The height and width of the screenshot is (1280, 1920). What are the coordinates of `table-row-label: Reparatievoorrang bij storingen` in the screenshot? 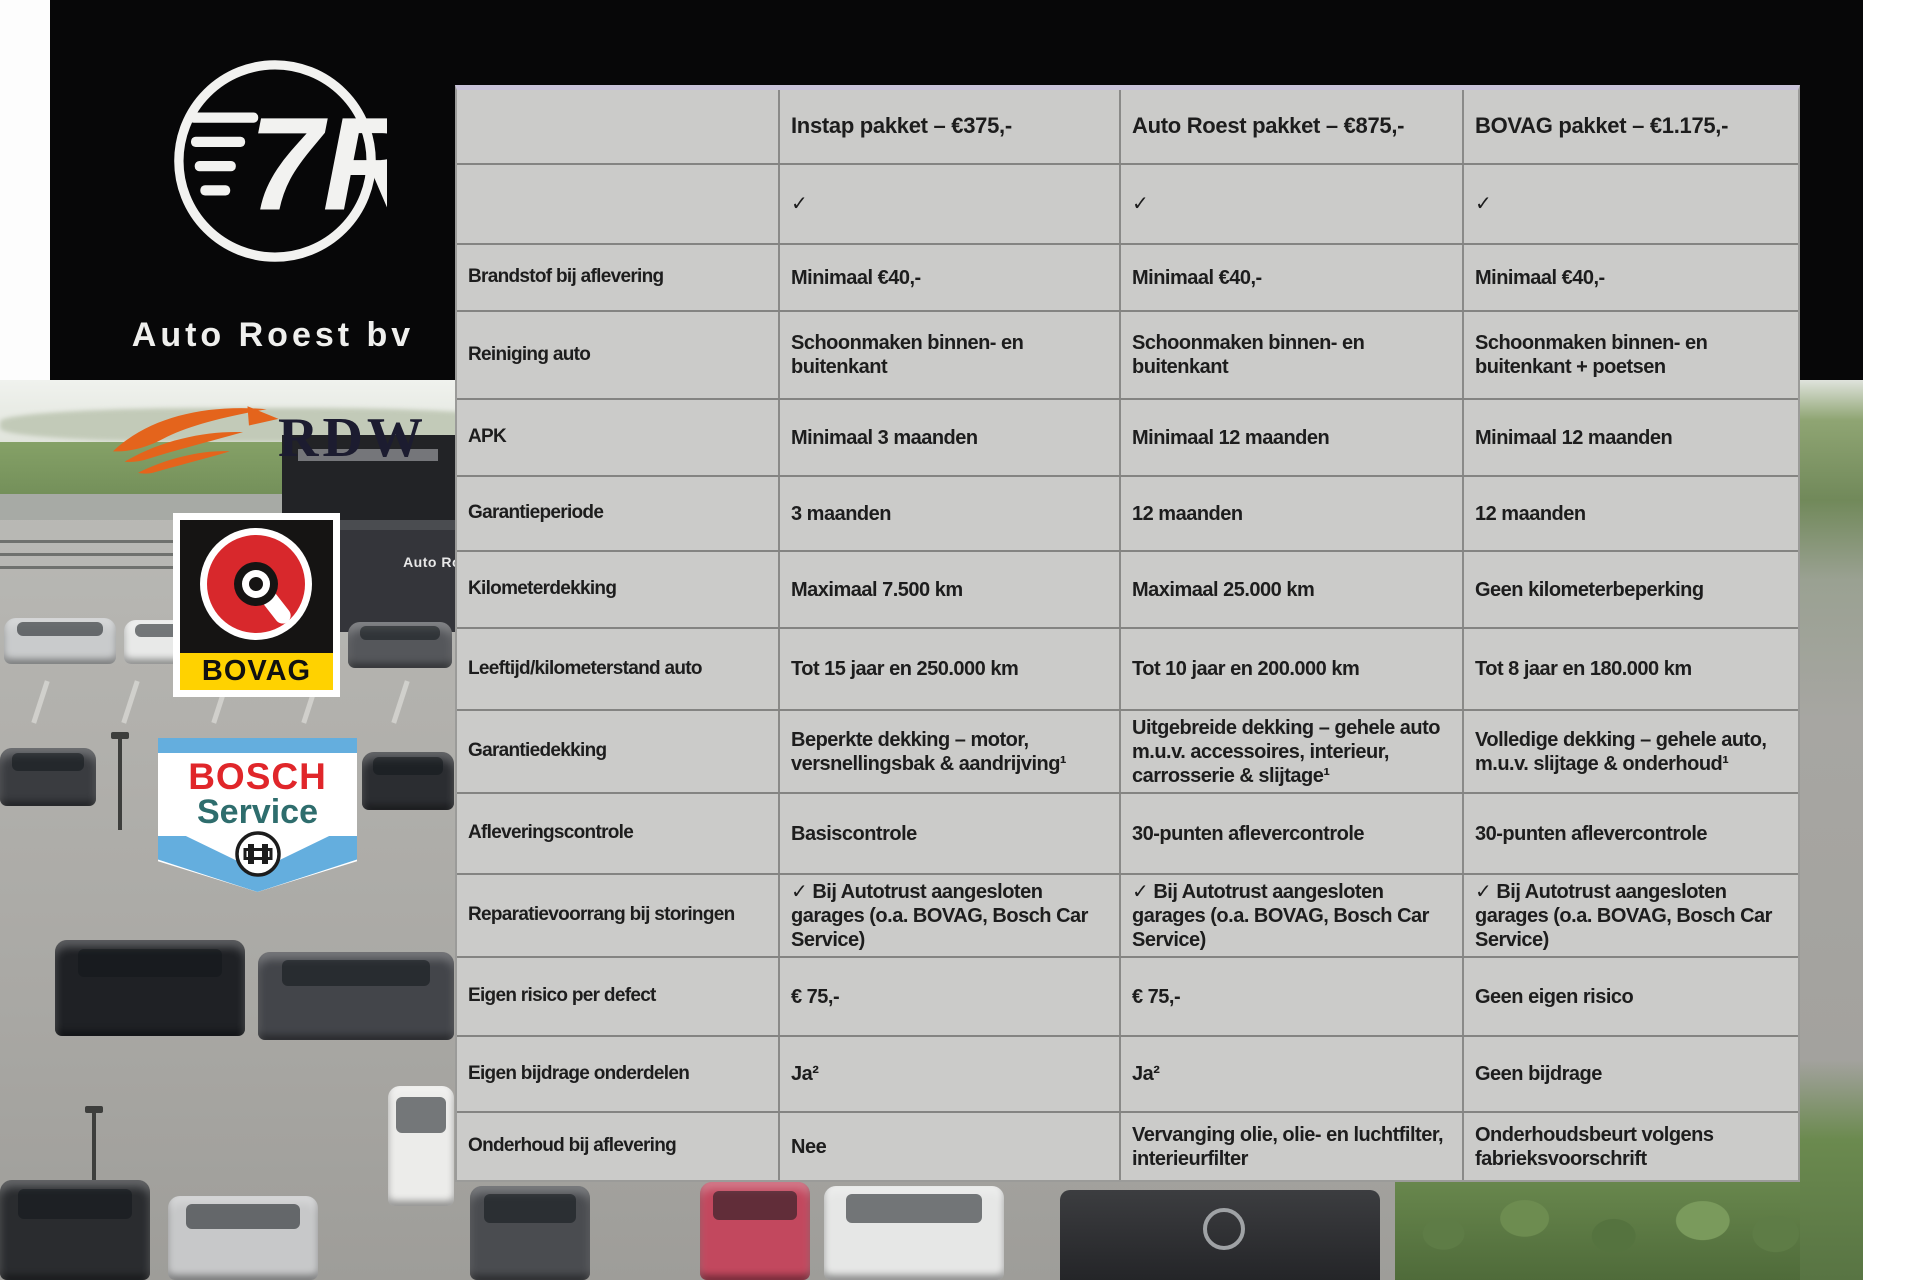 It's located at (601, 915).